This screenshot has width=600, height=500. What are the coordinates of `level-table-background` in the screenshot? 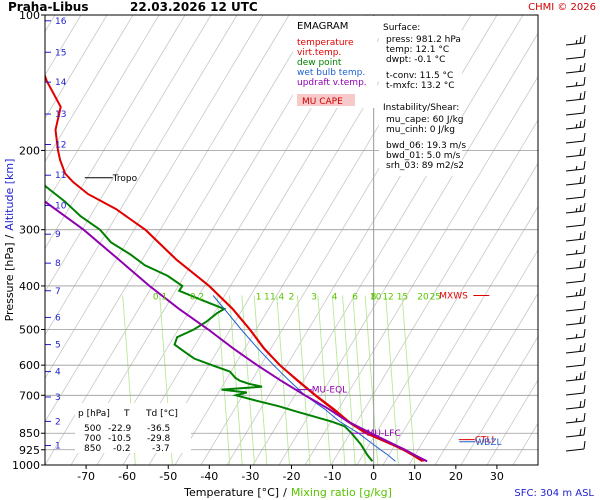 It's located at (133, 428).